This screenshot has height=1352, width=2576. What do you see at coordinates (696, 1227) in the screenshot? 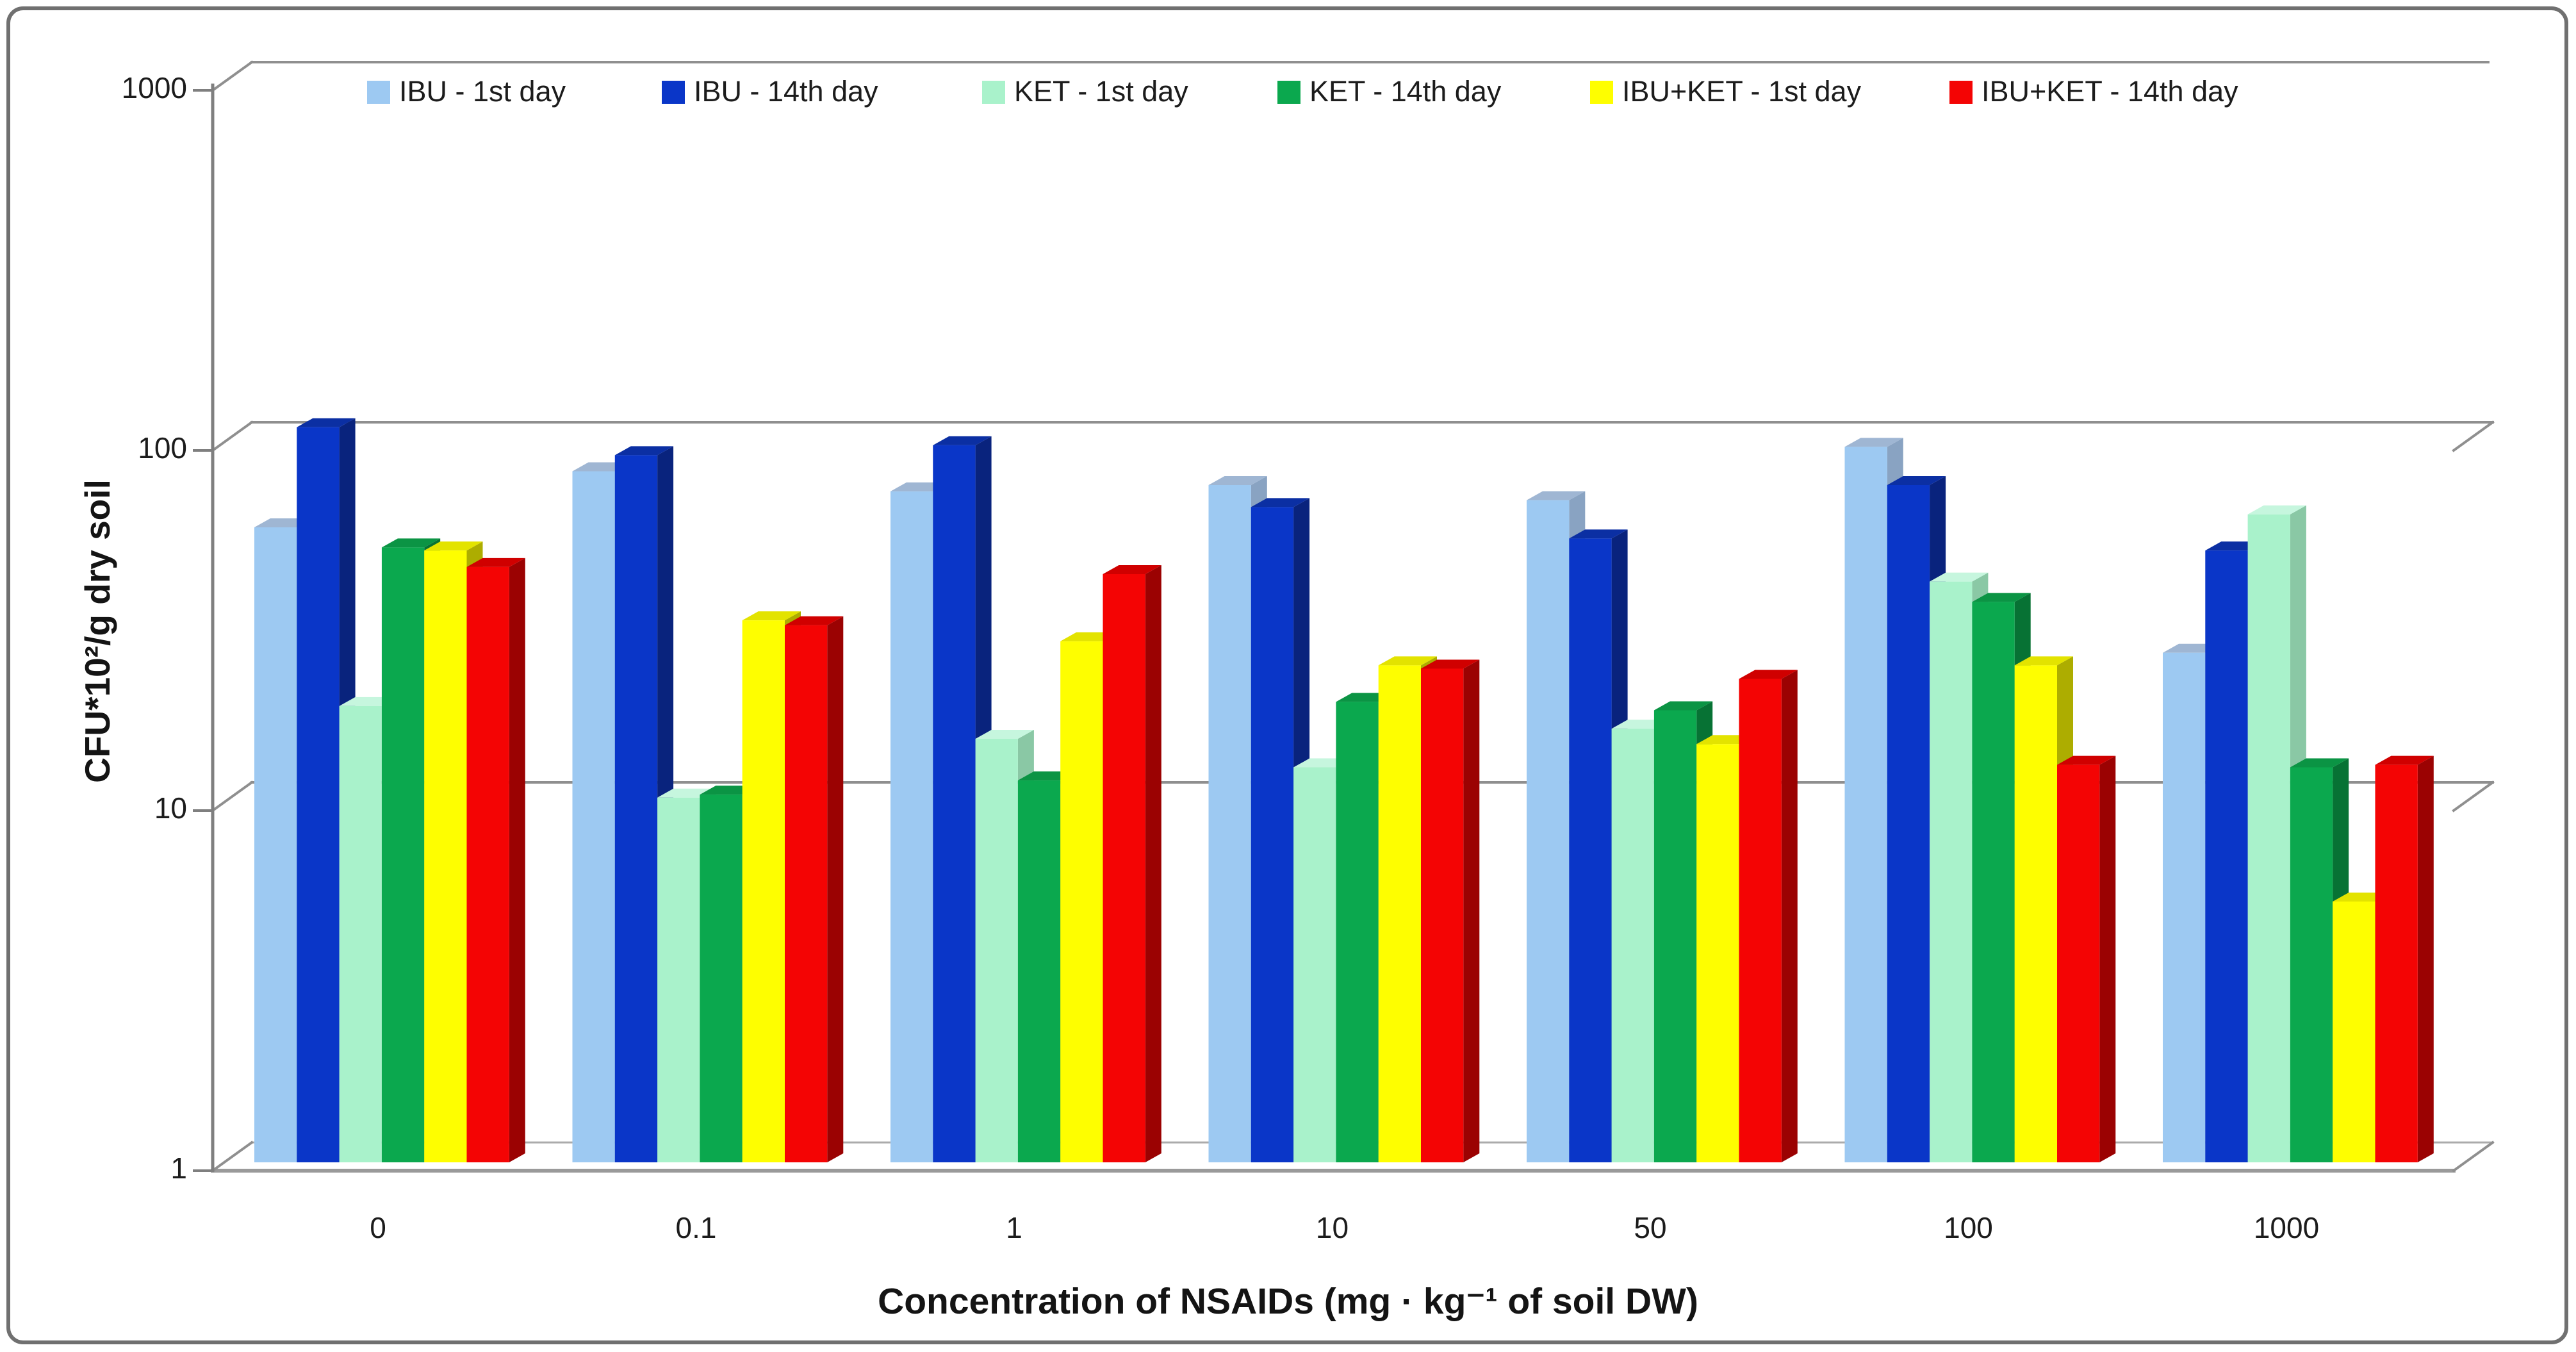
I see `x-category-label-0.1: 0.1` at bounding box center [696, 1227].